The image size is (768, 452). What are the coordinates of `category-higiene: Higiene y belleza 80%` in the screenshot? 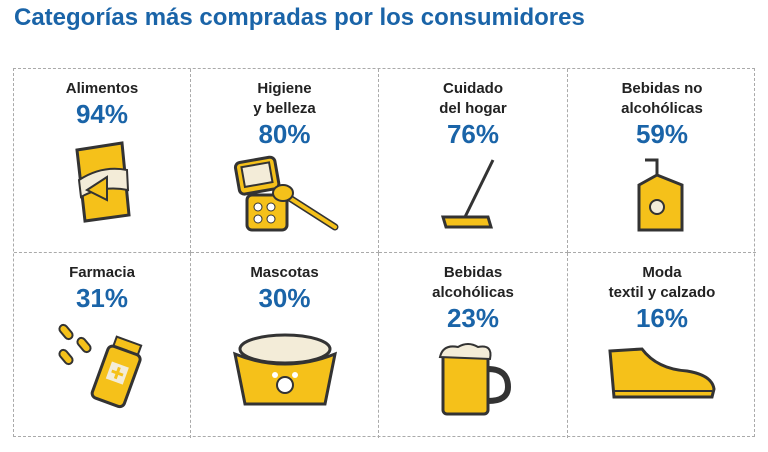 It's located at (285, 161).